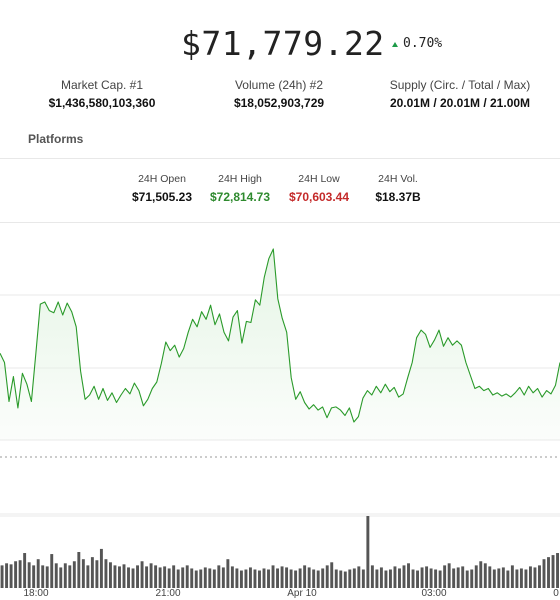 The height and width of the screenshot is (600, 560). I want to click on x-axis: 18:00 21:00 Apr 10 03:00 0, so click(280, 594).